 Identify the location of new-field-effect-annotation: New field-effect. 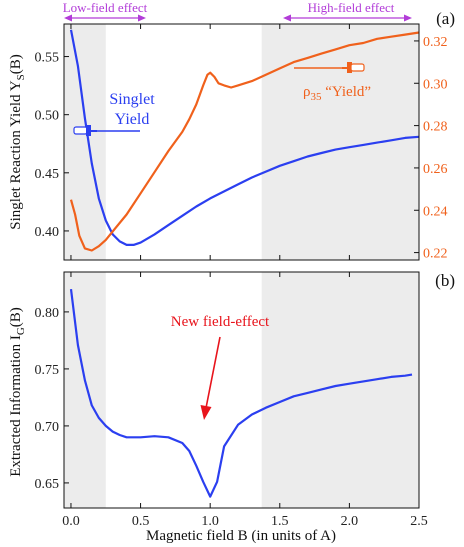
(220, 367).